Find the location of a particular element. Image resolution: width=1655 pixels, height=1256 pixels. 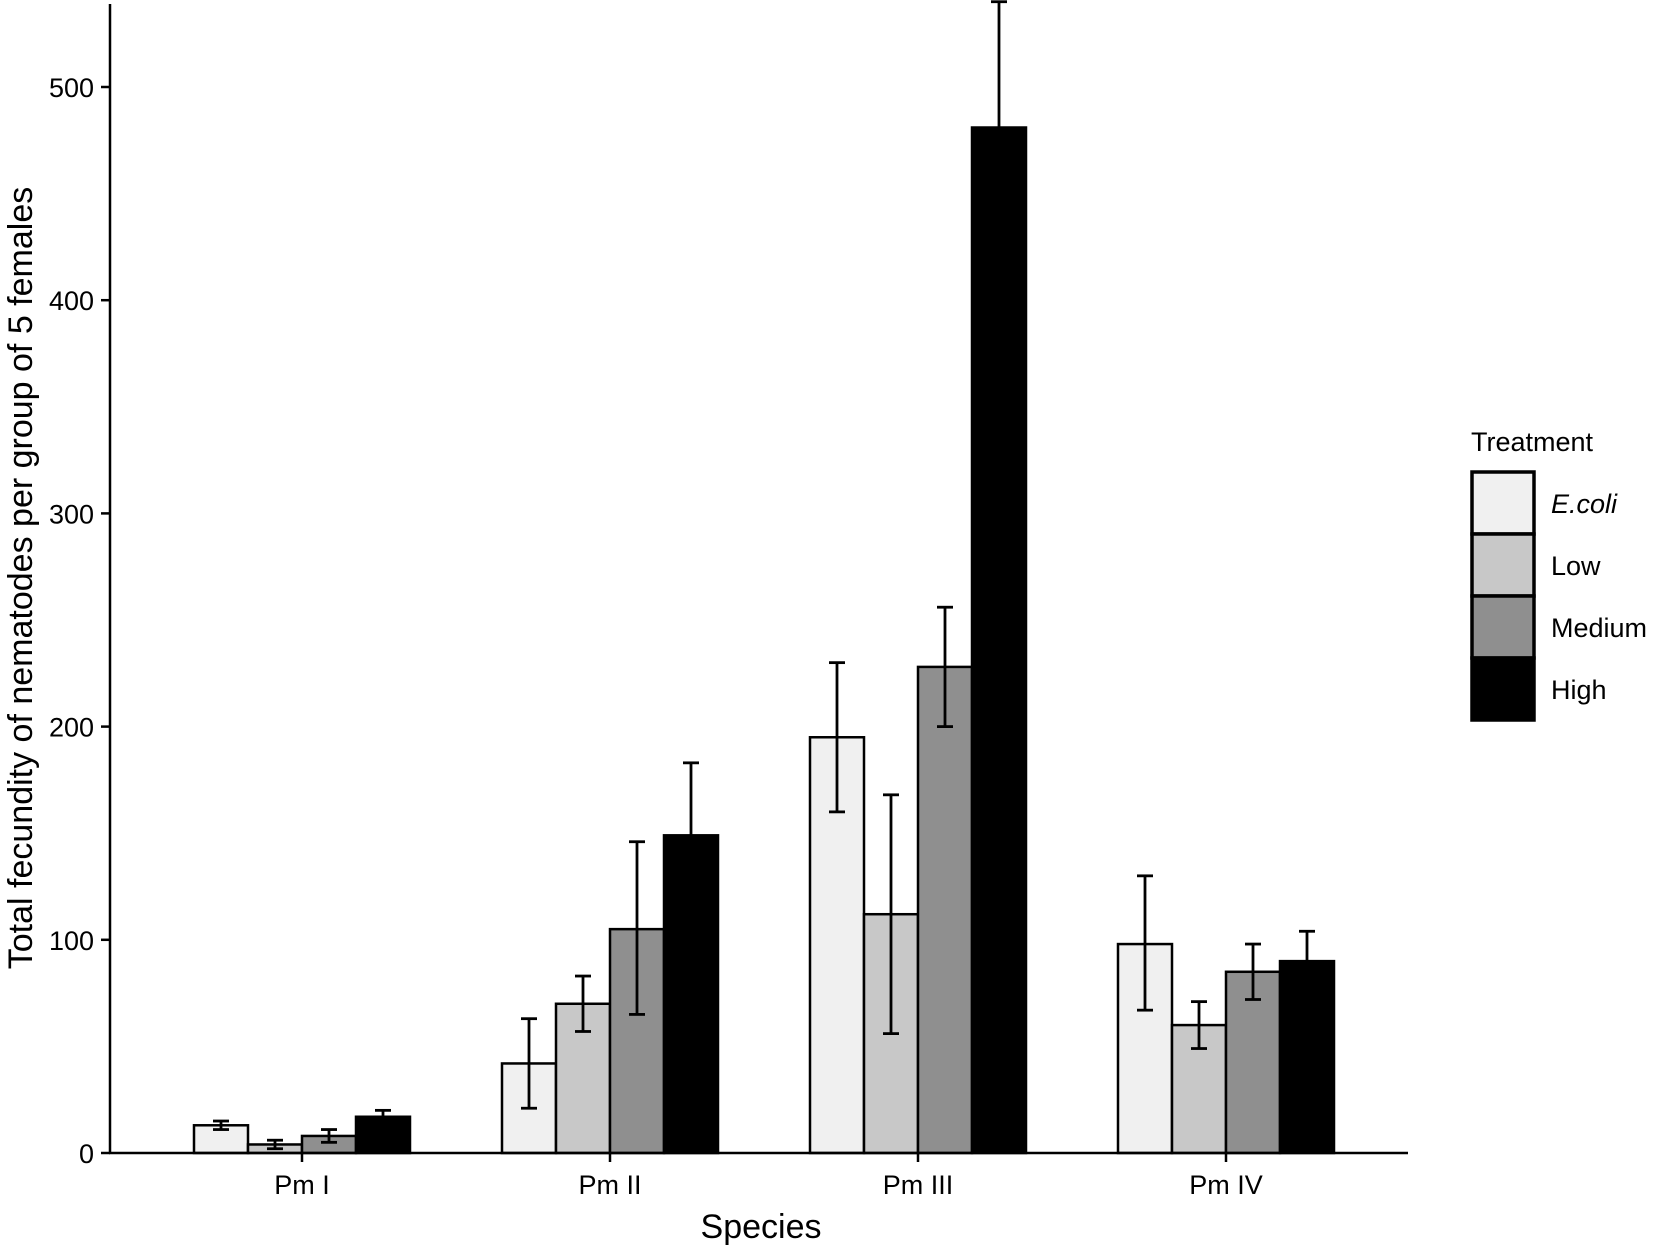

x-tick-label: Pm II is located at coordinates (609, 1185).